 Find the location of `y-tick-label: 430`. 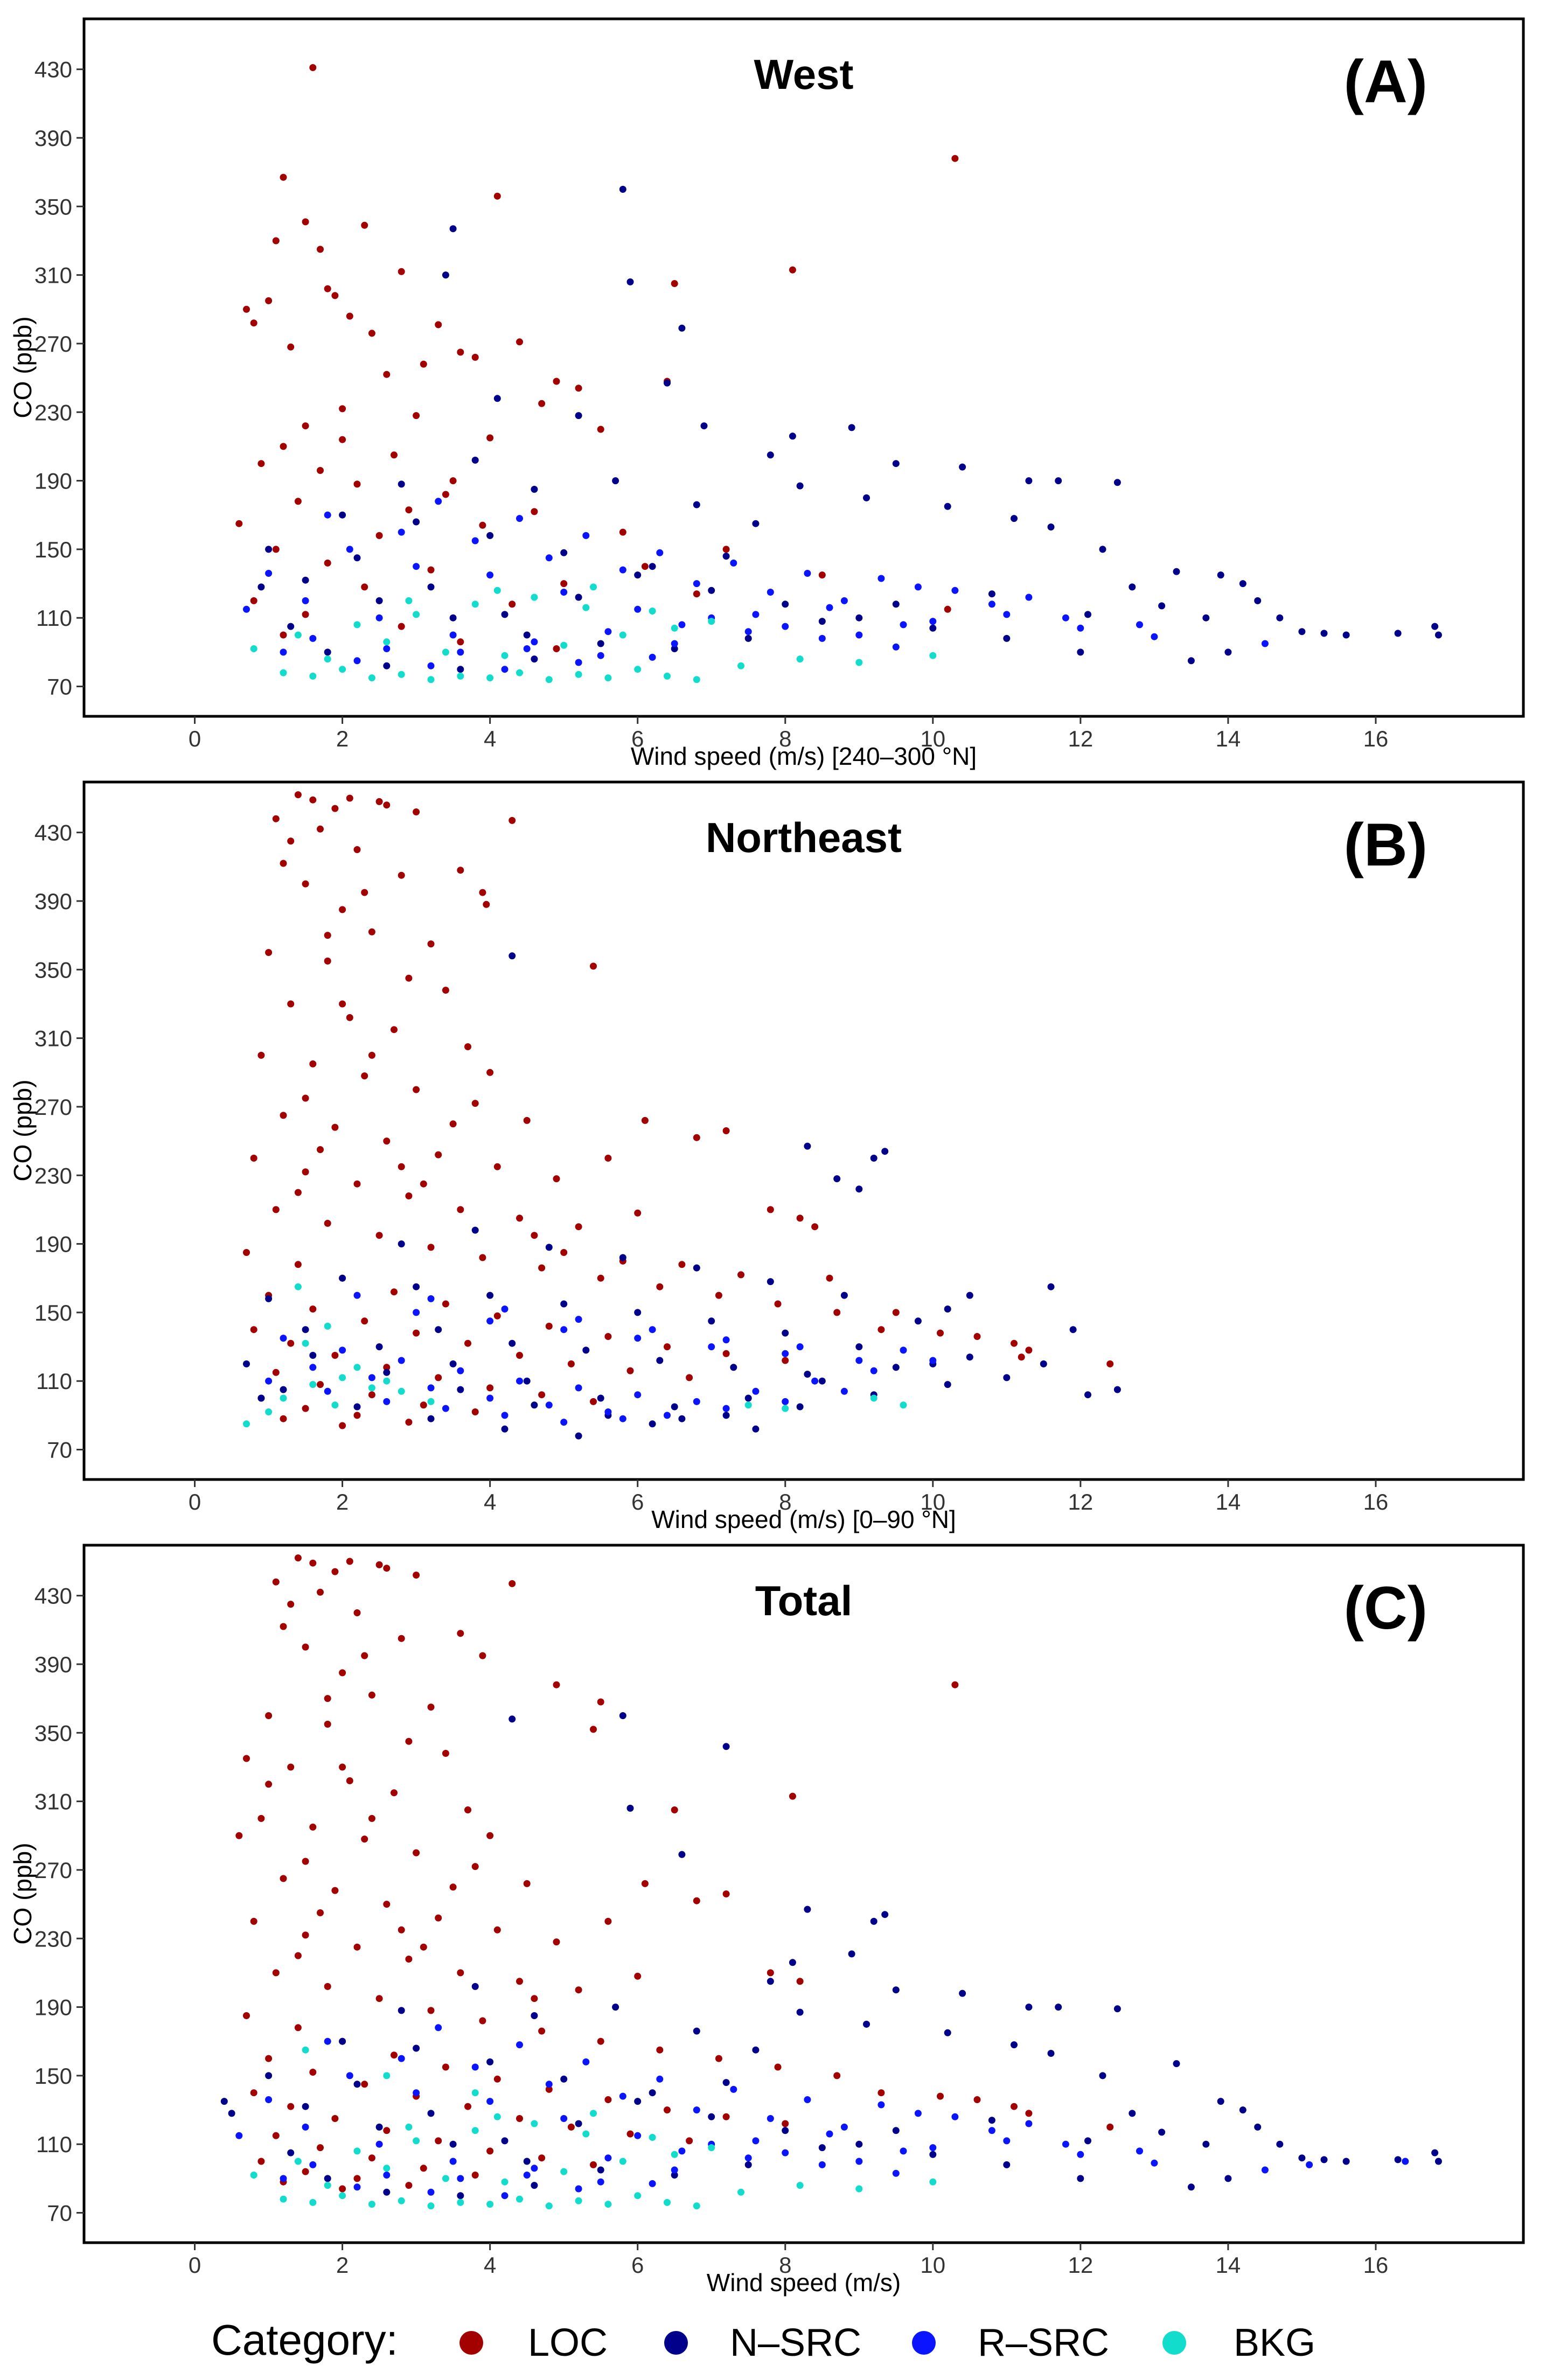

y-tick-label: 430 is located at coordinates (53, 1596).